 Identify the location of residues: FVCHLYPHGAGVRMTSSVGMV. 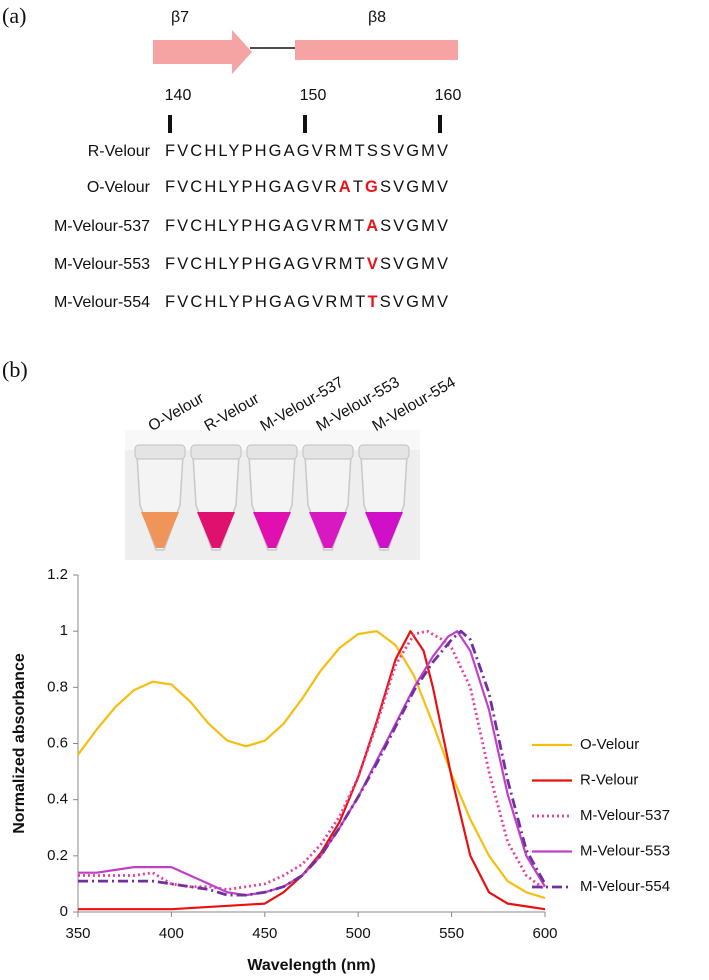
(306, 151).